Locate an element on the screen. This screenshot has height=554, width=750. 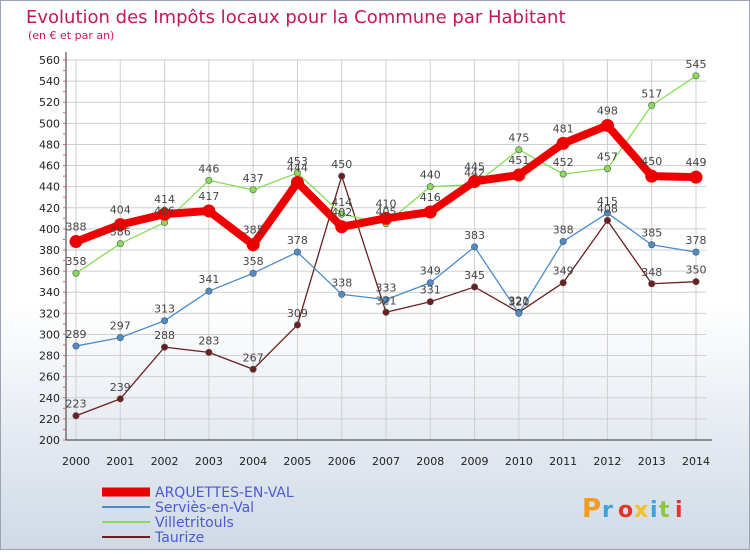
data-label: 481 is located at coordinates (563, 128).